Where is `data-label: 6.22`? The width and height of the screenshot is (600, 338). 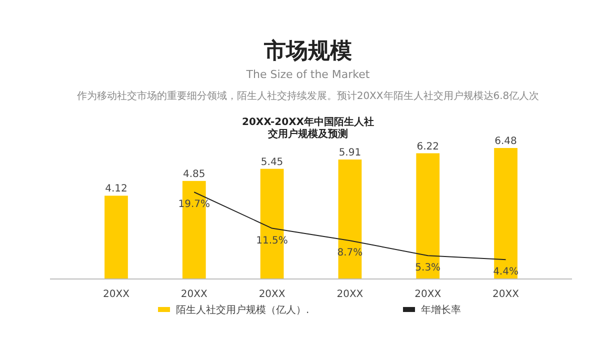
data-label: 6.22 is located at coordinates (427, 146).